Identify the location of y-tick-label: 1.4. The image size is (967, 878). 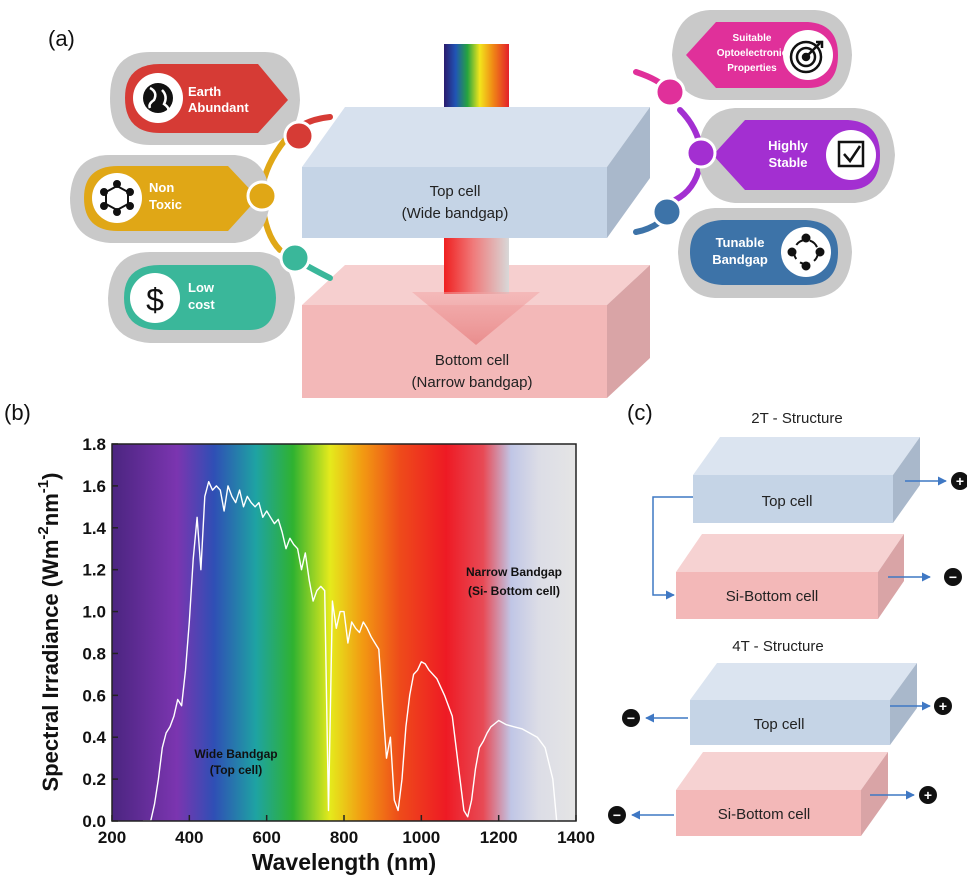
(94, 528).